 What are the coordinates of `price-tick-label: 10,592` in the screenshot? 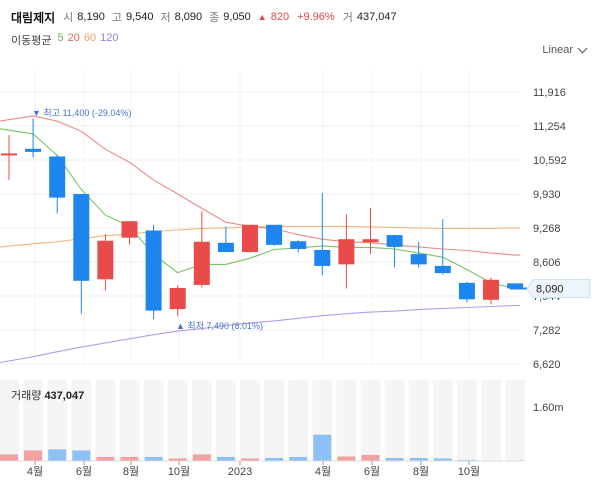 It's located at (550, 161).